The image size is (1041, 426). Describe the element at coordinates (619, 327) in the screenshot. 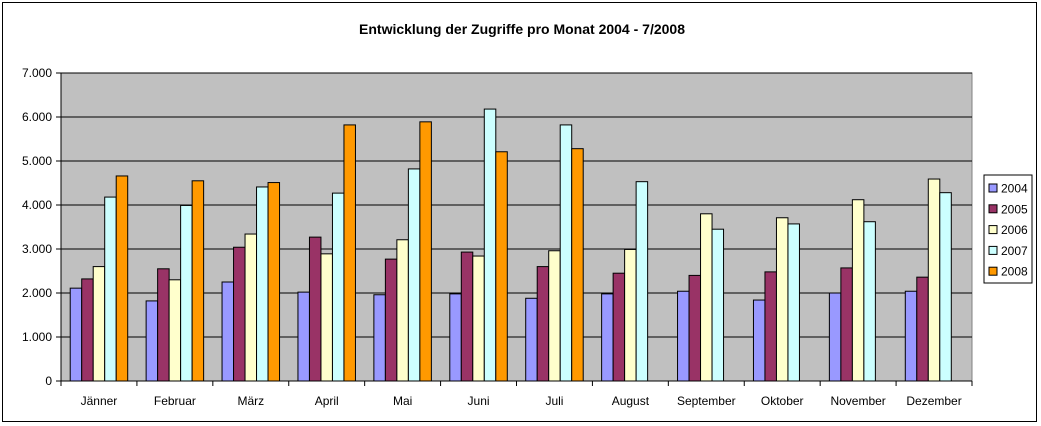

I see `bar-2005-August` at that location.